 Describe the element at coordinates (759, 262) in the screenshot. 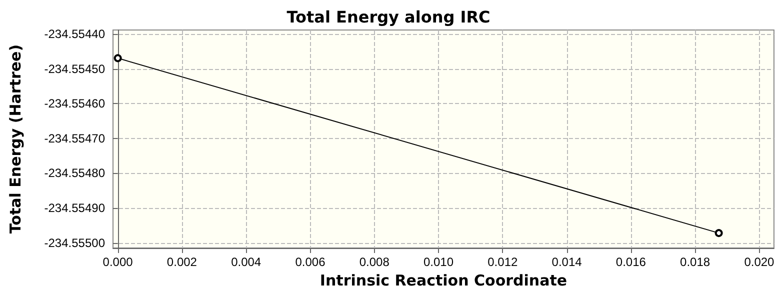

I see `x-tick-label: 0.020` at that location.